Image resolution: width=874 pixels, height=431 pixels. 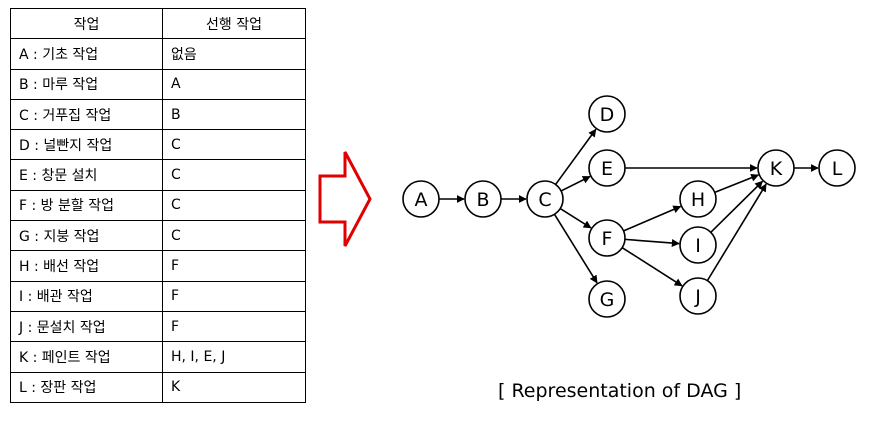 What do you see at coordinates (158, 54) in the screenshot?
I see `table-row: A : 기초 작업 없음` at bounding box center [158, 54].